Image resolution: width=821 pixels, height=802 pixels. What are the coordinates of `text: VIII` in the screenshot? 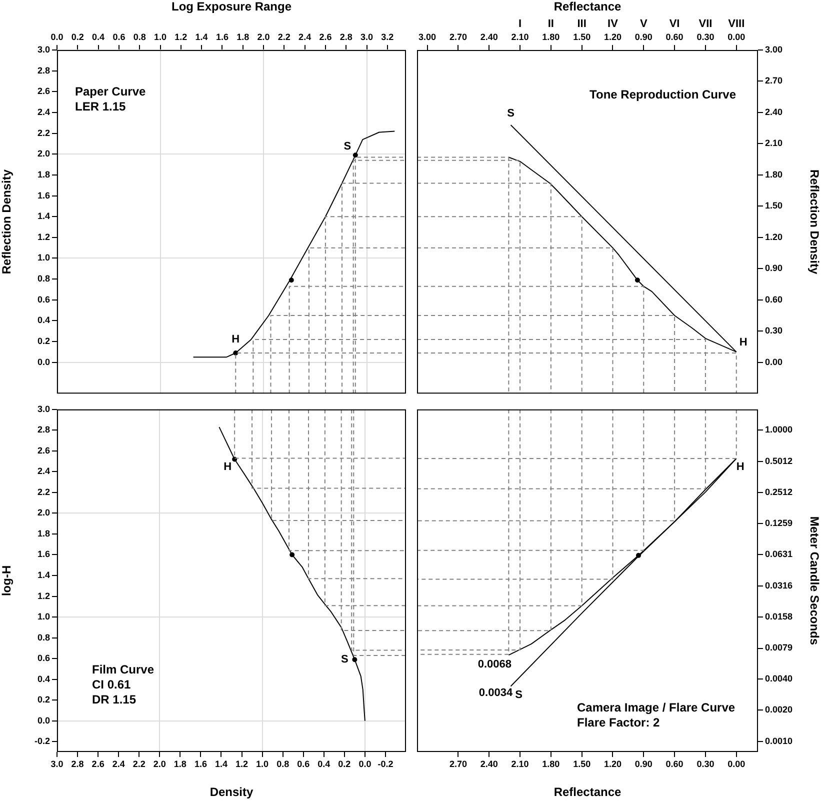 It's located at (736, 24).